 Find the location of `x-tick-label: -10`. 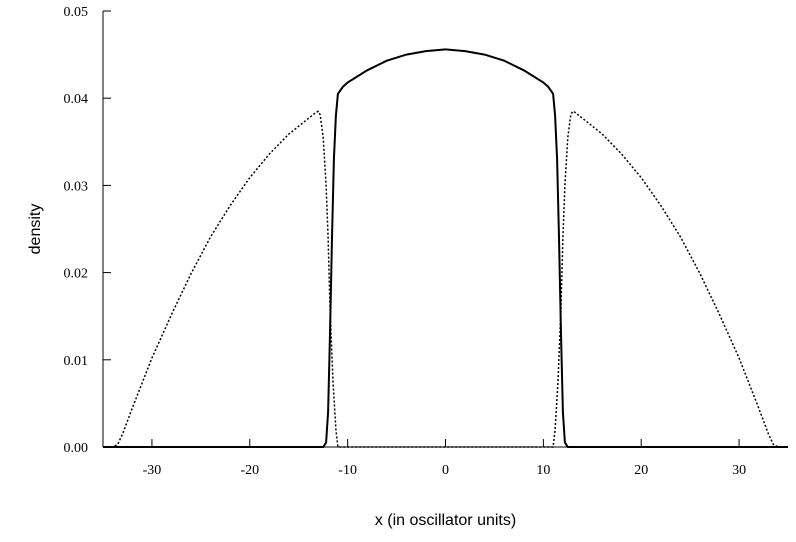

x-tick-label: -10 is located at coordinates (347, 470).